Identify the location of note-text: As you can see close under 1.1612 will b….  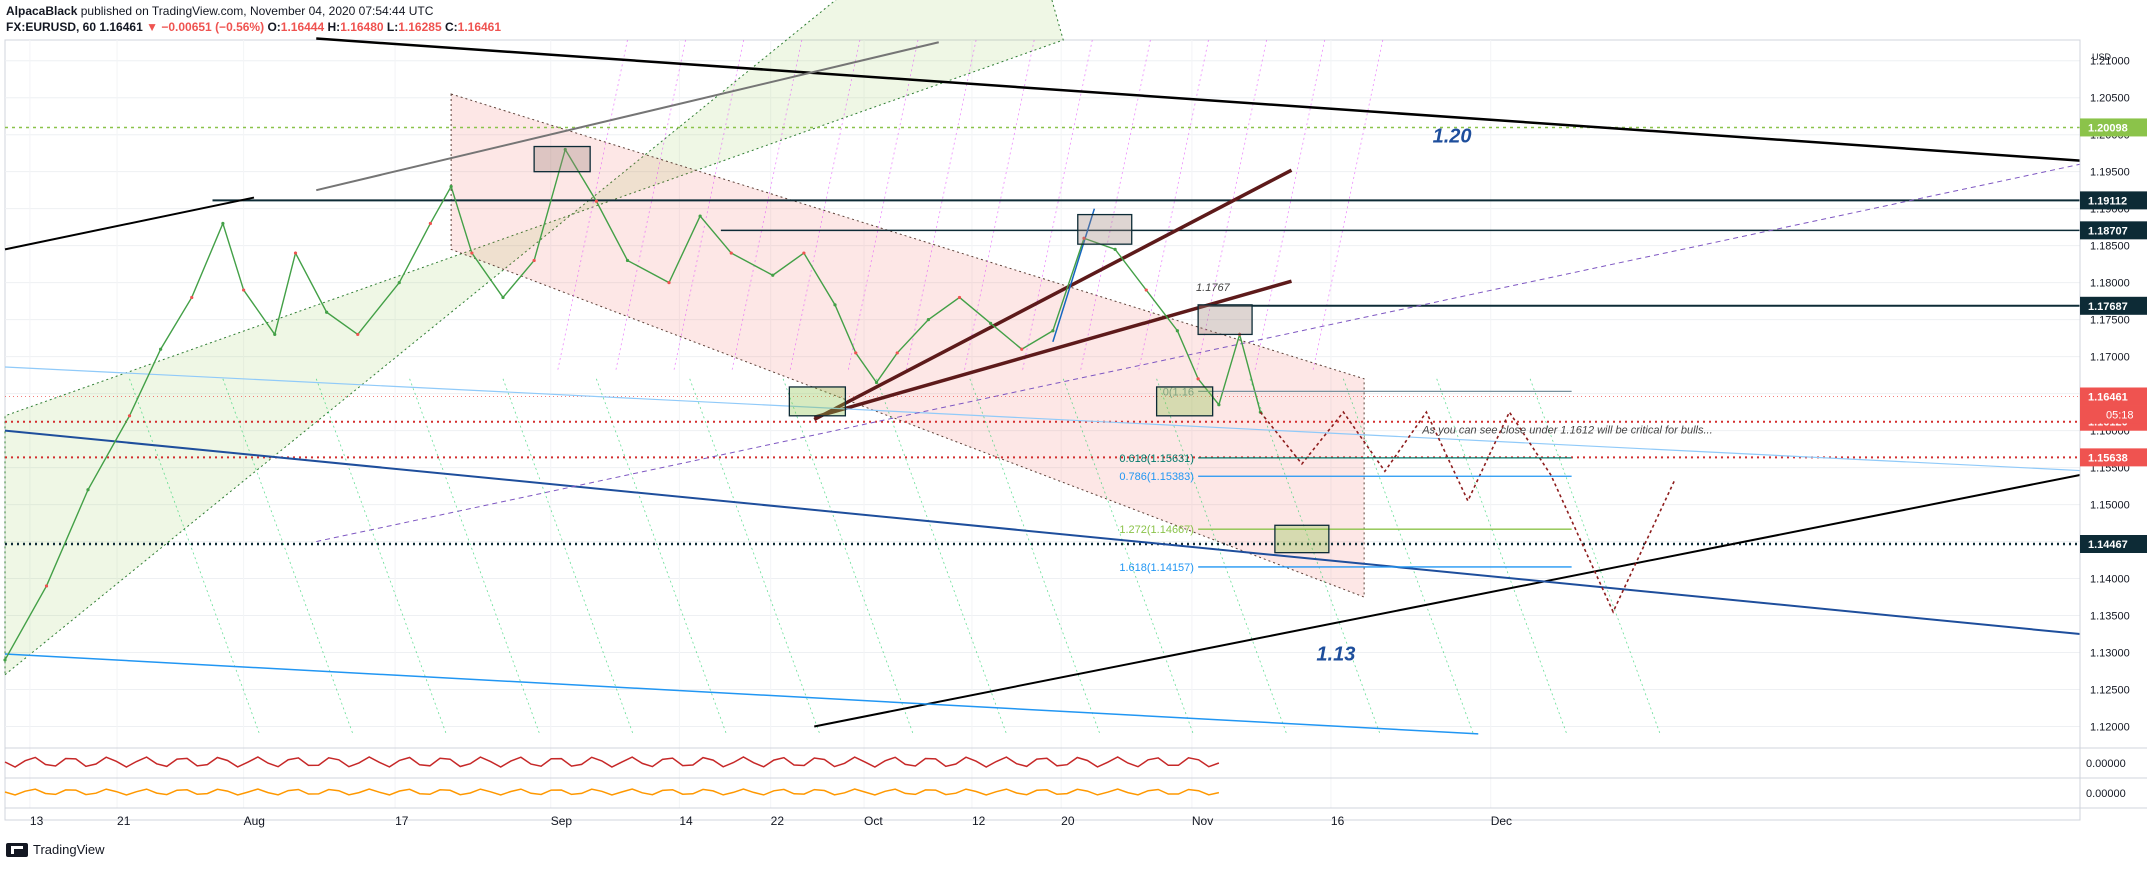
(1566, 431).